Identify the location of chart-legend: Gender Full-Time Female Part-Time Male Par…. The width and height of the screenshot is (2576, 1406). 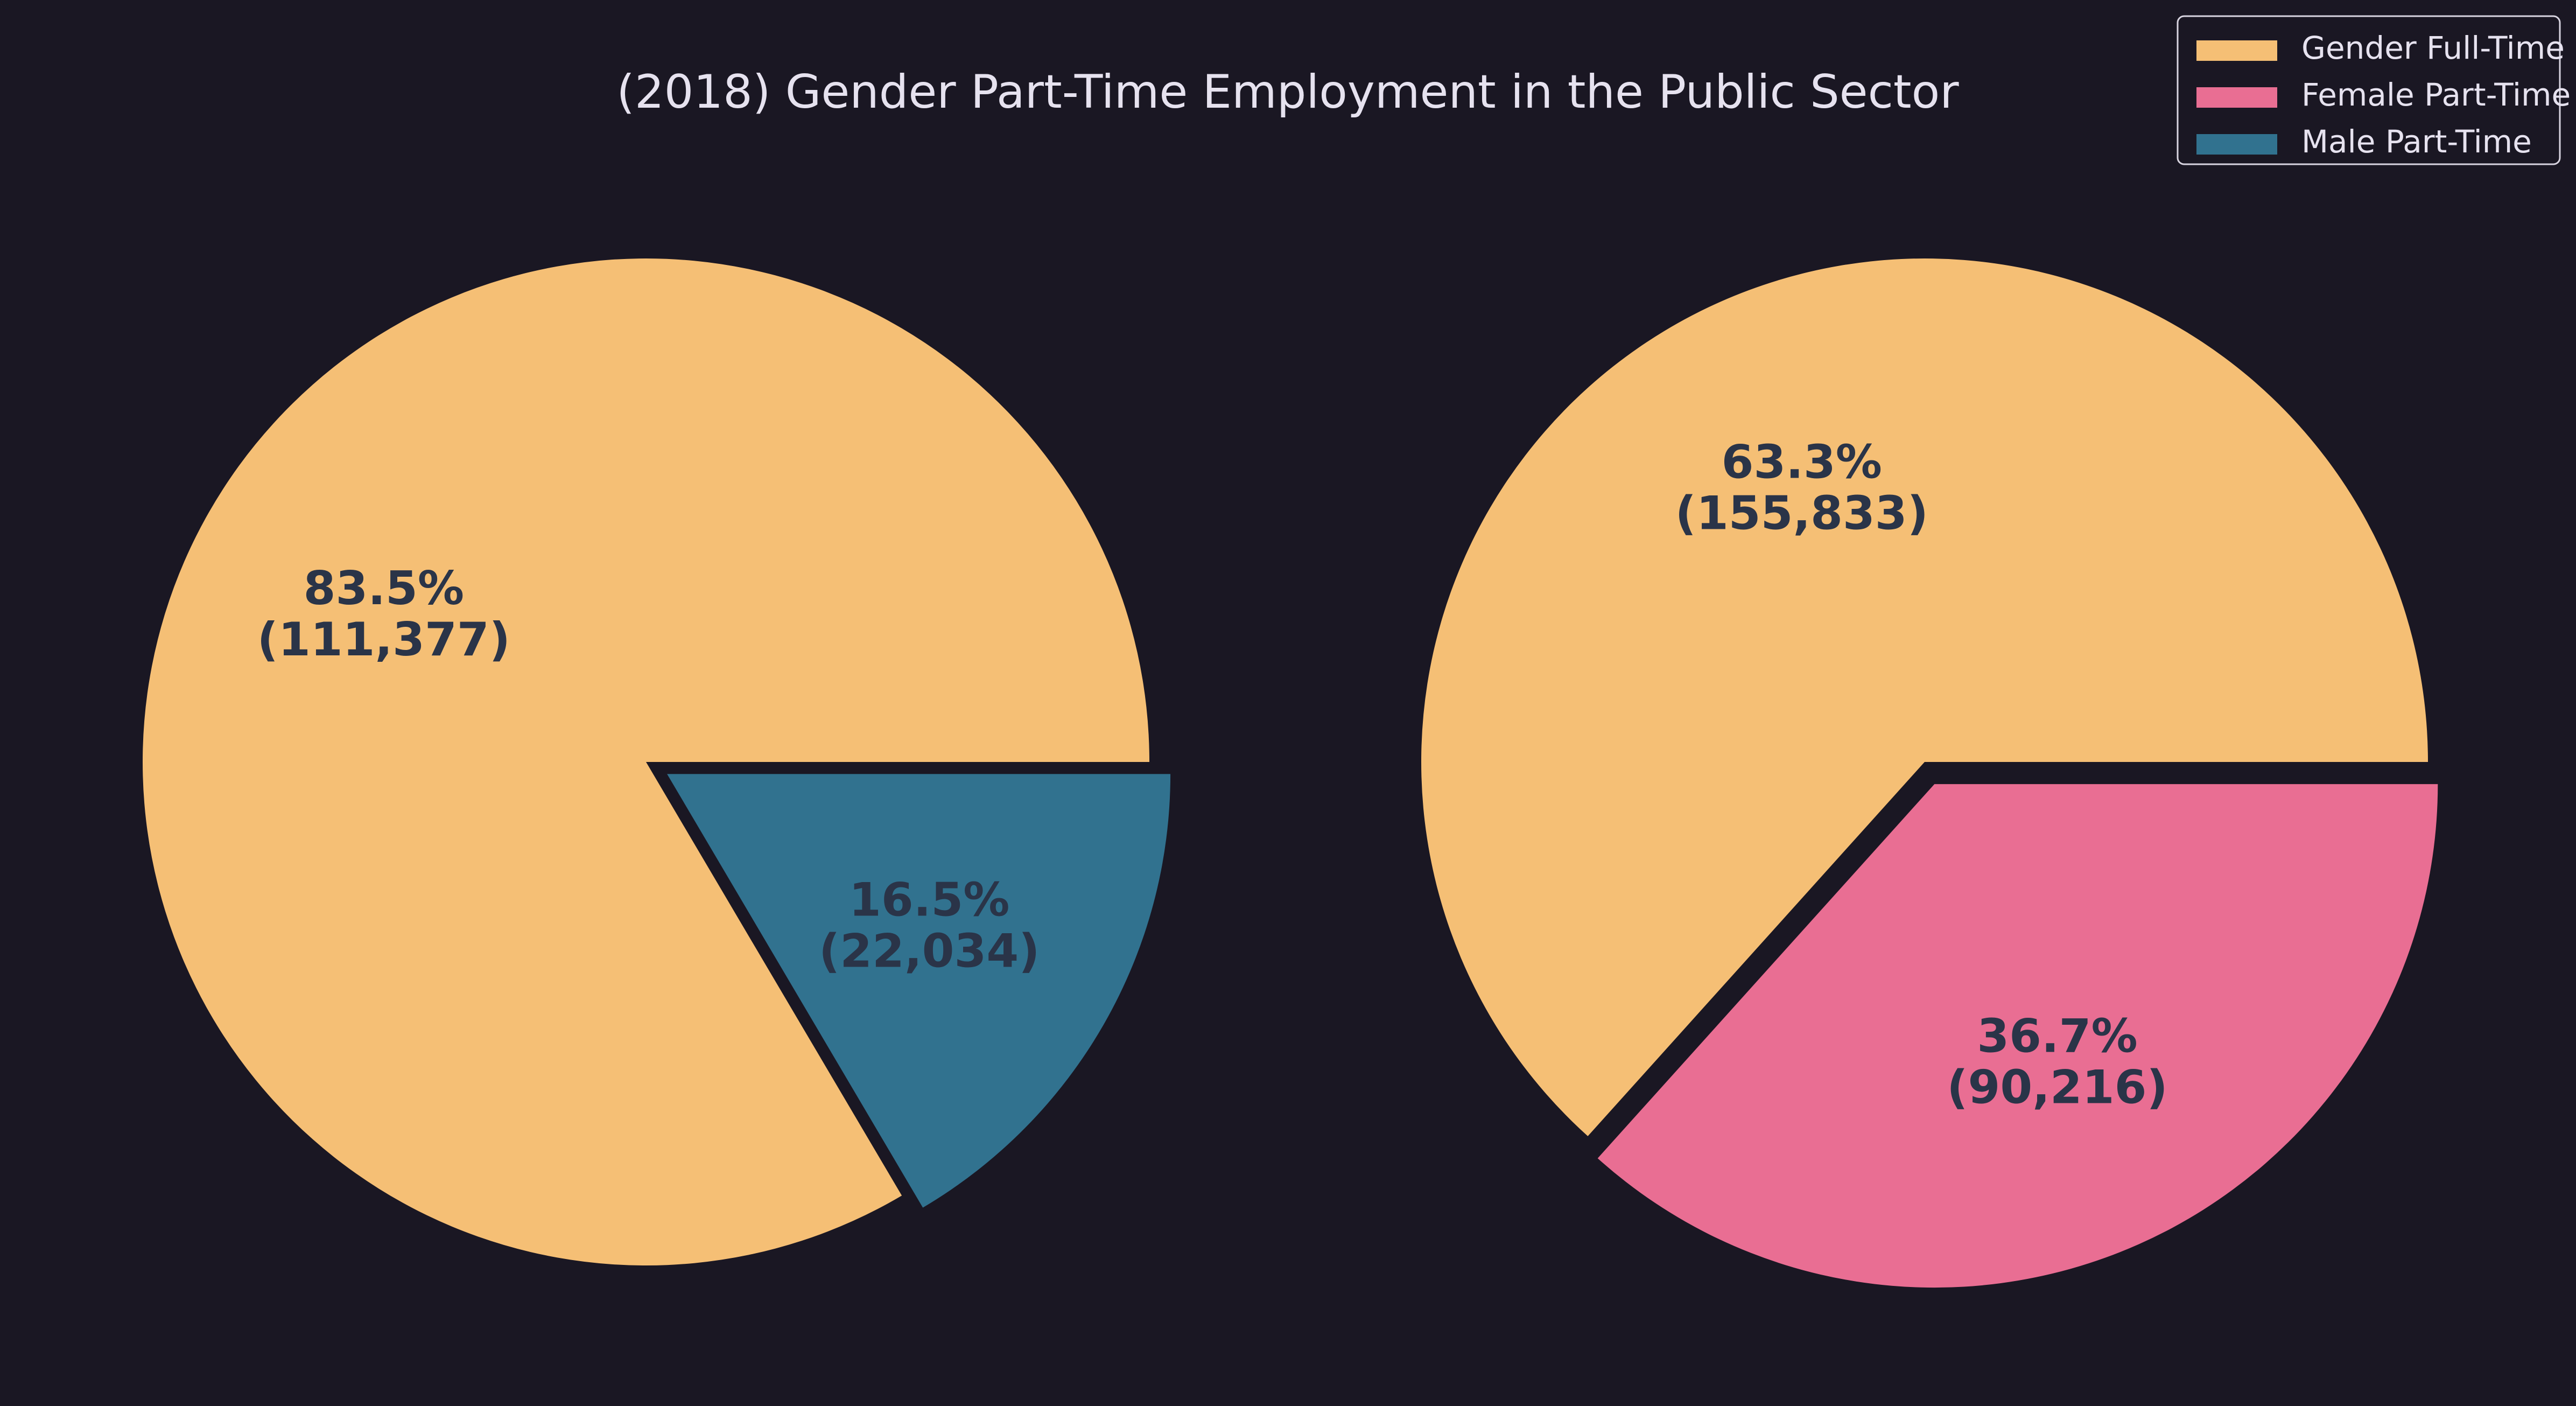
(2374, 90).